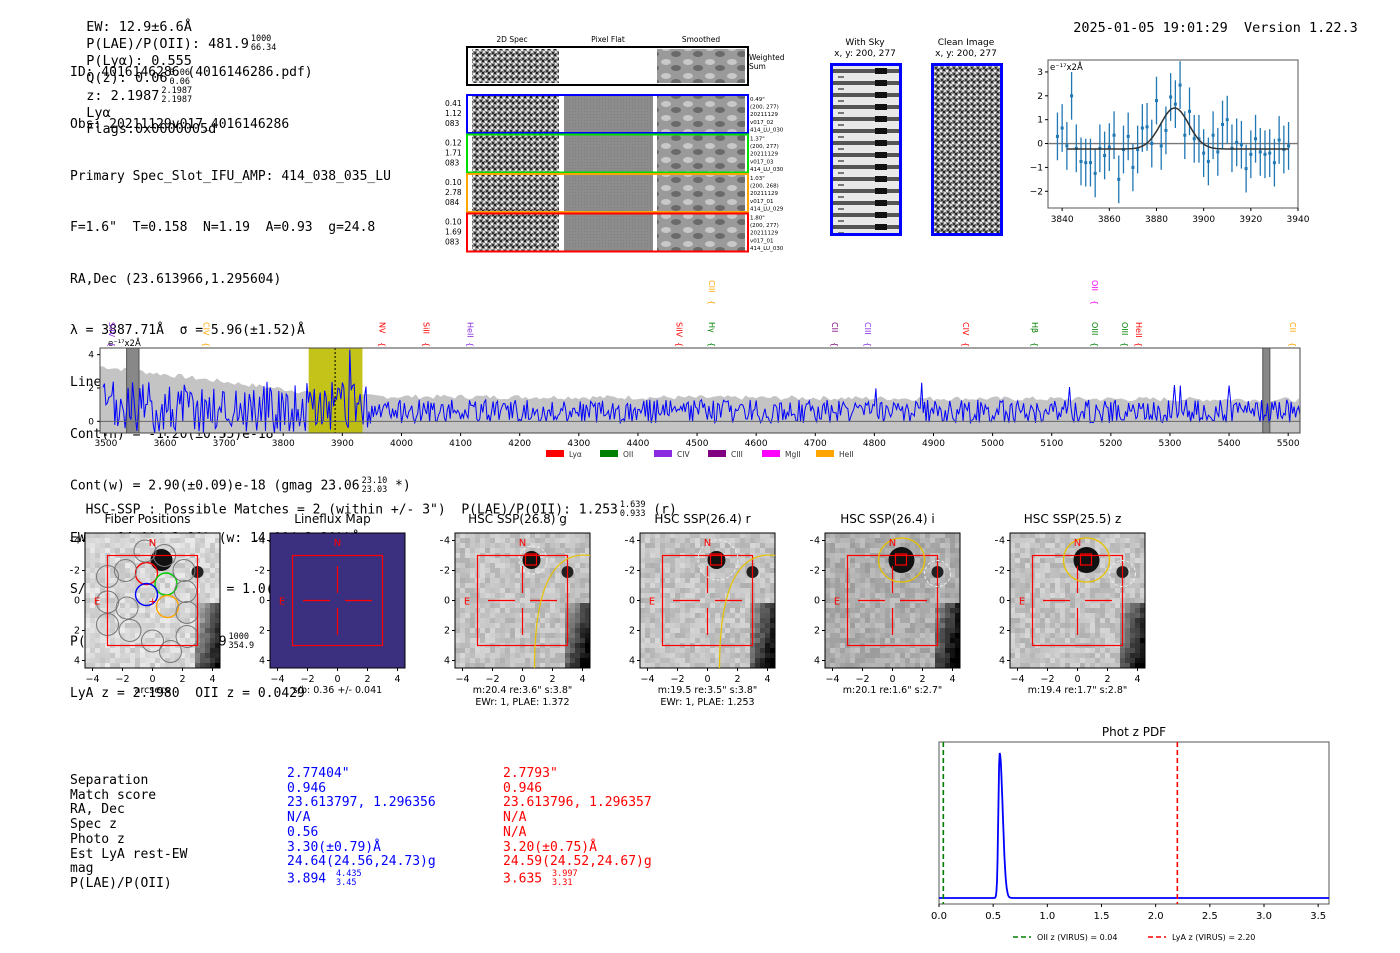  What do you see at coordinates (348, 878) in the screenshot?
I see `match-plae-range: 4.435 3.45` at bounding box center [348, 878].